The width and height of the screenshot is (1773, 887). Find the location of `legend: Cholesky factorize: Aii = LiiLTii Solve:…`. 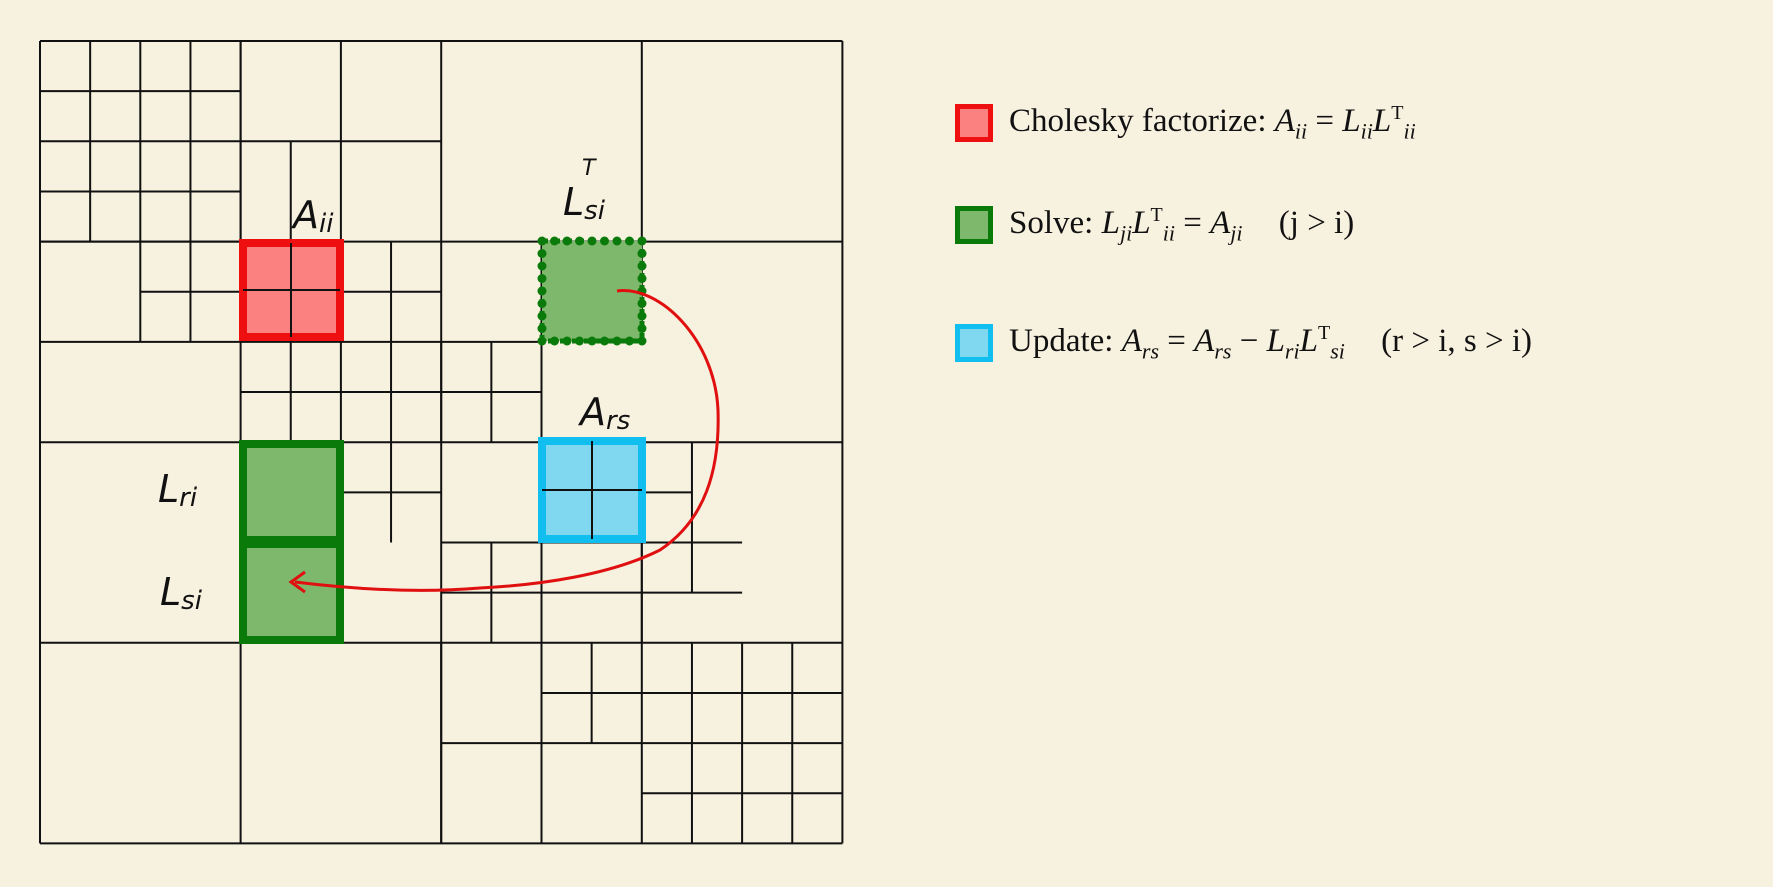

legend: Cholesky factorize: Aii = LiiLTii Solve:… is located at coordinates (1243, 233).